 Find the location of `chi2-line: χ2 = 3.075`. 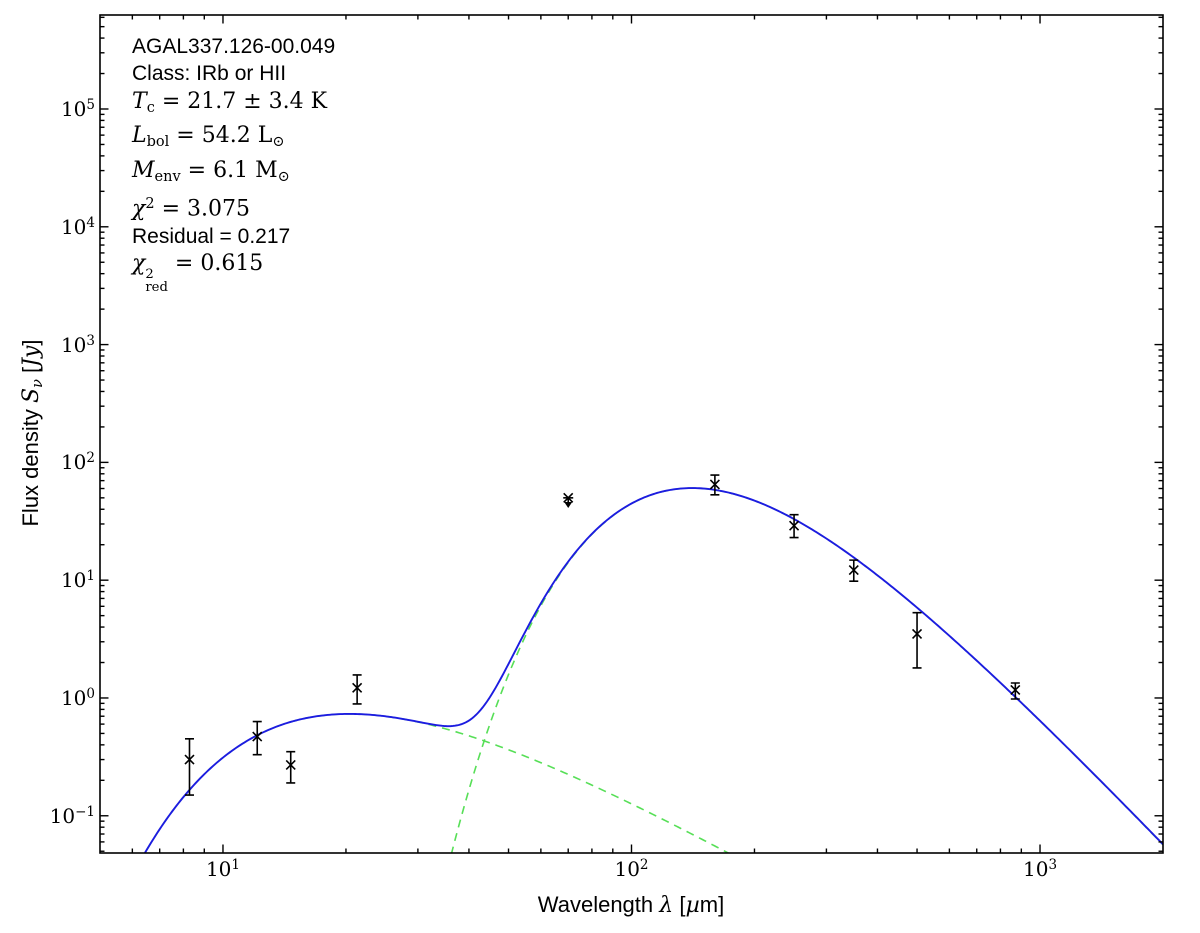

chi2-line: χ2 = 3.075 is located at coordinates (233, 207).